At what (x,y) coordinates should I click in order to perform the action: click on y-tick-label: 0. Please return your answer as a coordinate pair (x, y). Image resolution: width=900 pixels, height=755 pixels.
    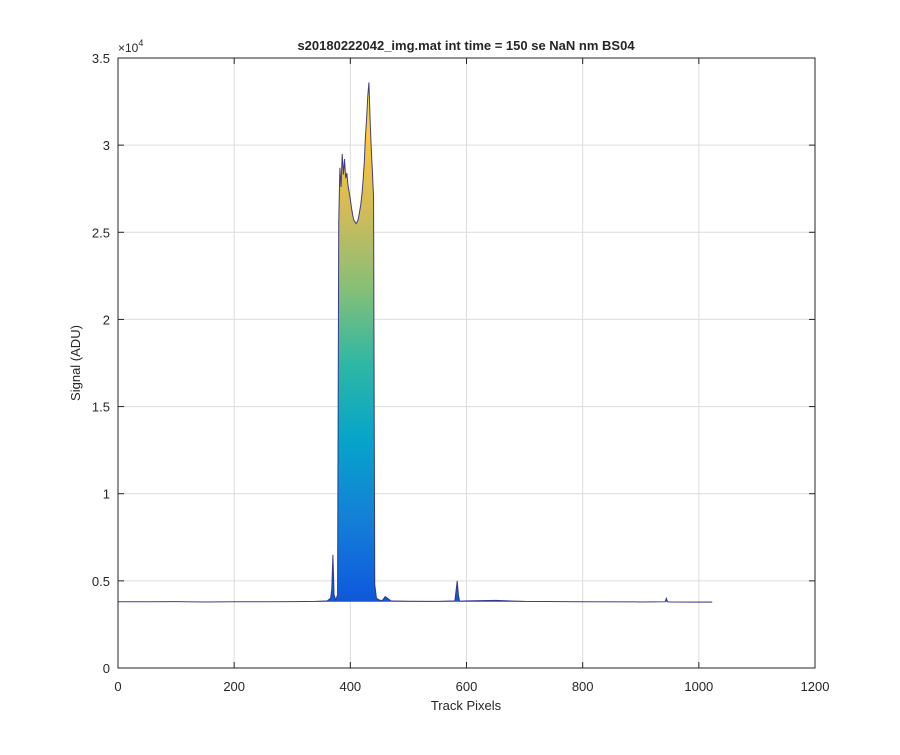
    Looking at the image, I should click on (106, 668).